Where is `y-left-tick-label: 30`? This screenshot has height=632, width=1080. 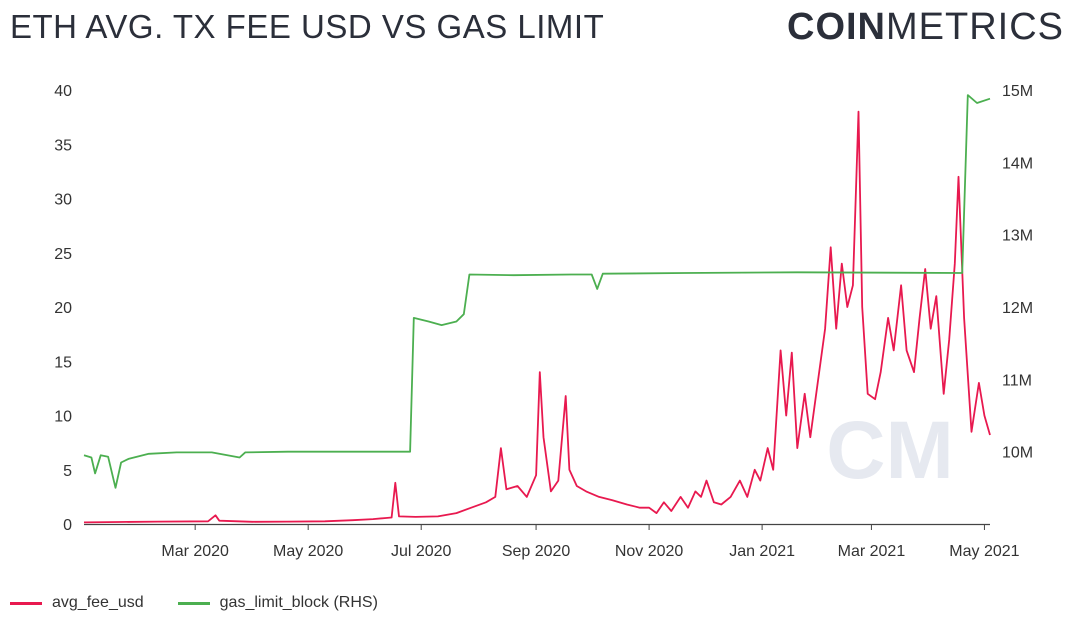 y-left-tick-label: 30 is located at coordinates (63, 200).